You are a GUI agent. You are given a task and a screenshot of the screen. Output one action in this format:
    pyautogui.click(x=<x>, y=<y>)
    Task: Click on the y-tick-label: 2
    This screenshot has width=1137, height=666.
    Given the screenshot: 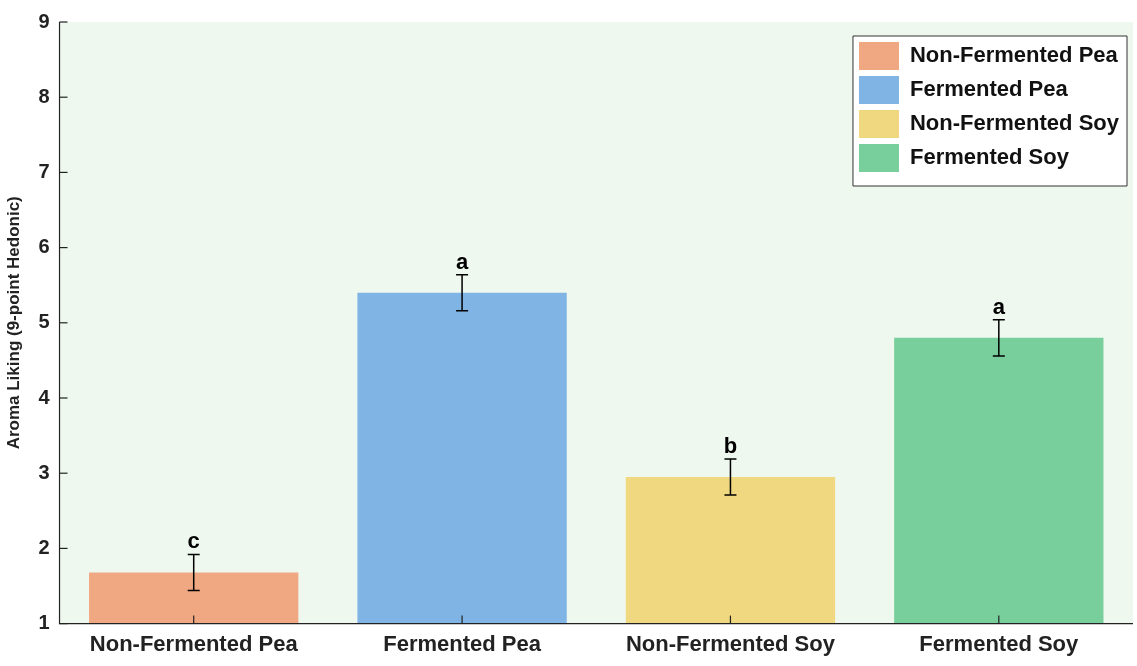 What is the action you would take?
    pyautogui.click(x=44, y=546)
    